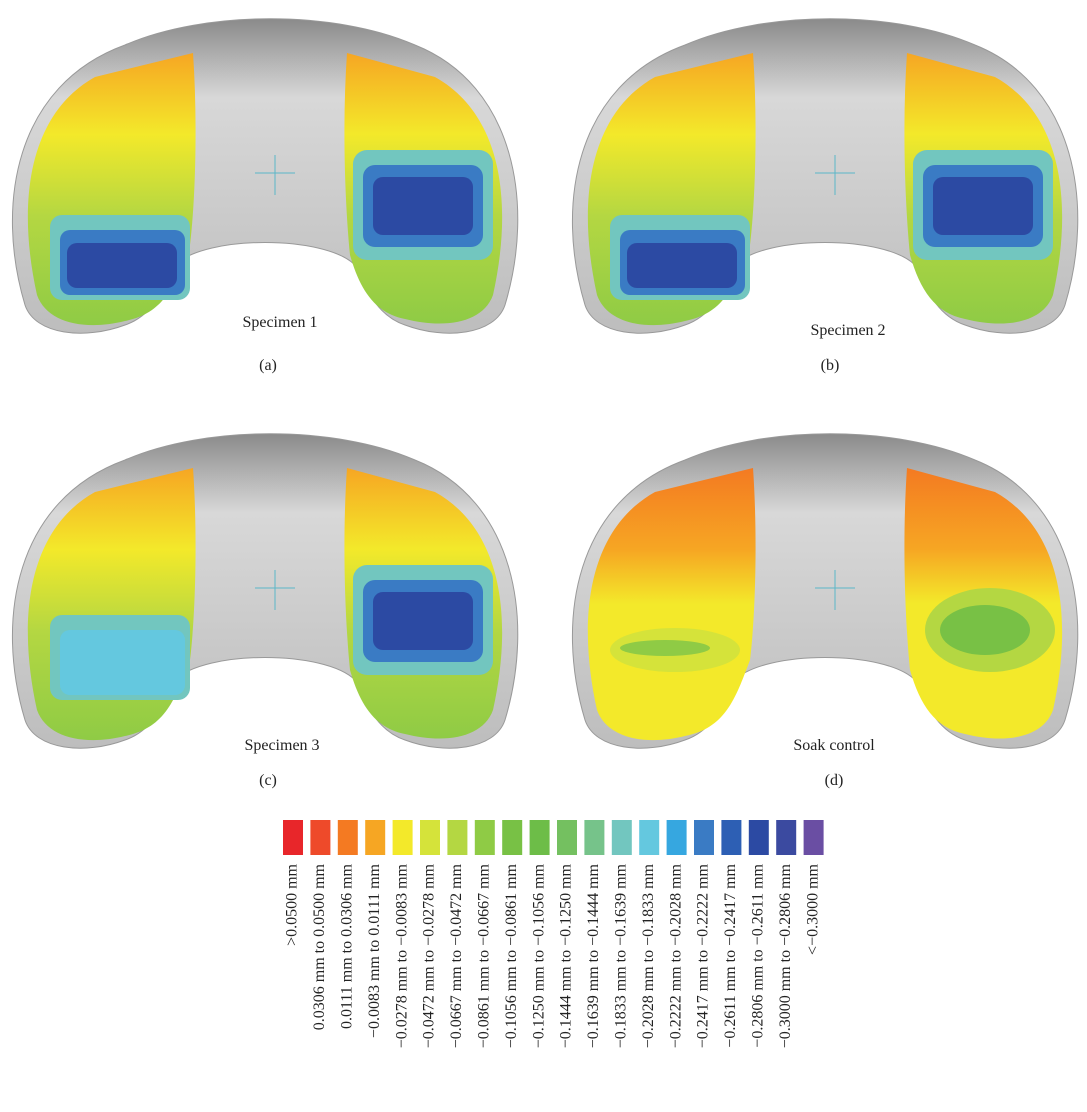 The height and width of the screenshot is (1112, 1087). What do you see at coordinates (834, 745) in the screenshot?
I see `panel-caption: Soak control` at bounding box center [834, 745].